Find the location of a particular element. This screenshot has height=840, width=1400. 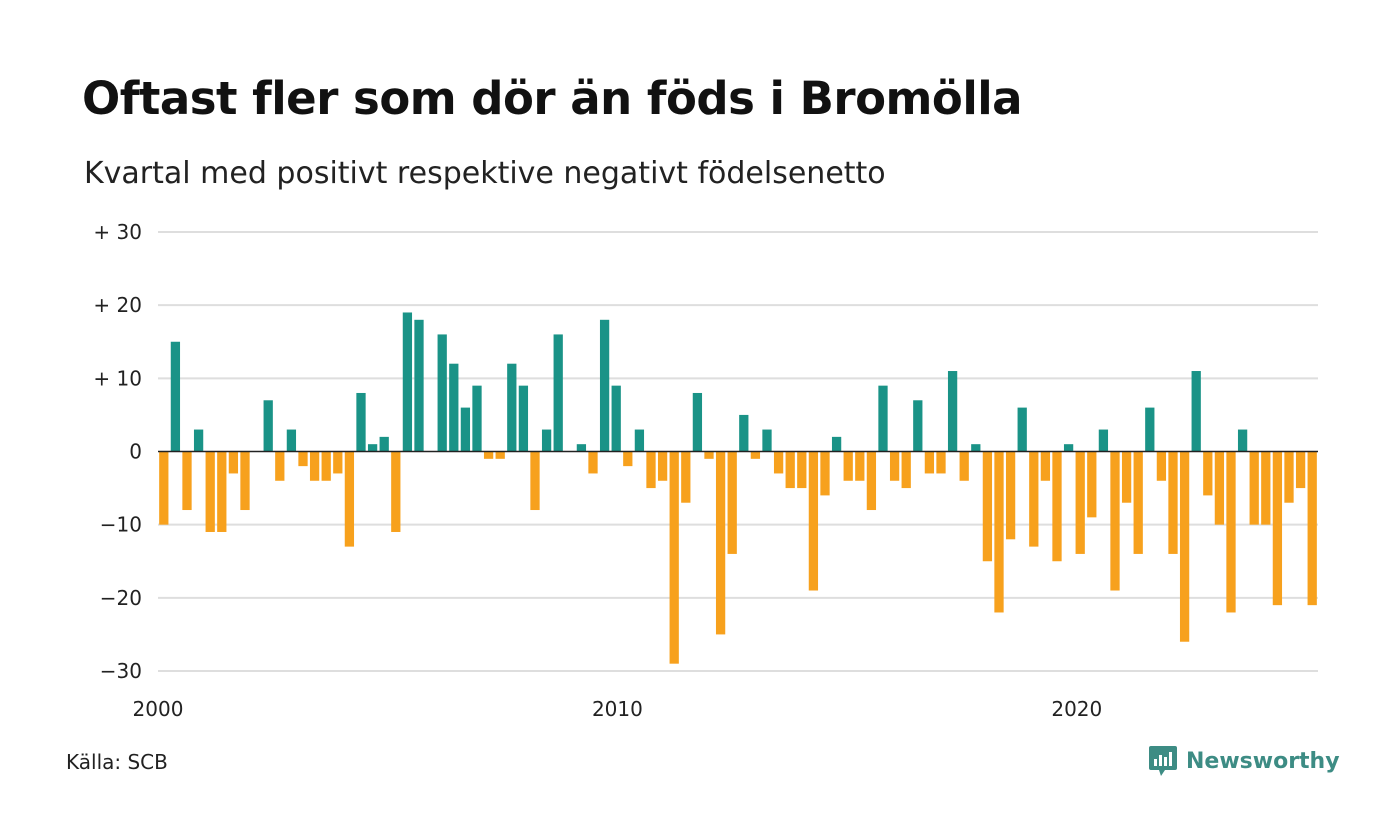

chart-title: Oftast fler som dör än föds i Bromölla is located at coordinates (552, 98).